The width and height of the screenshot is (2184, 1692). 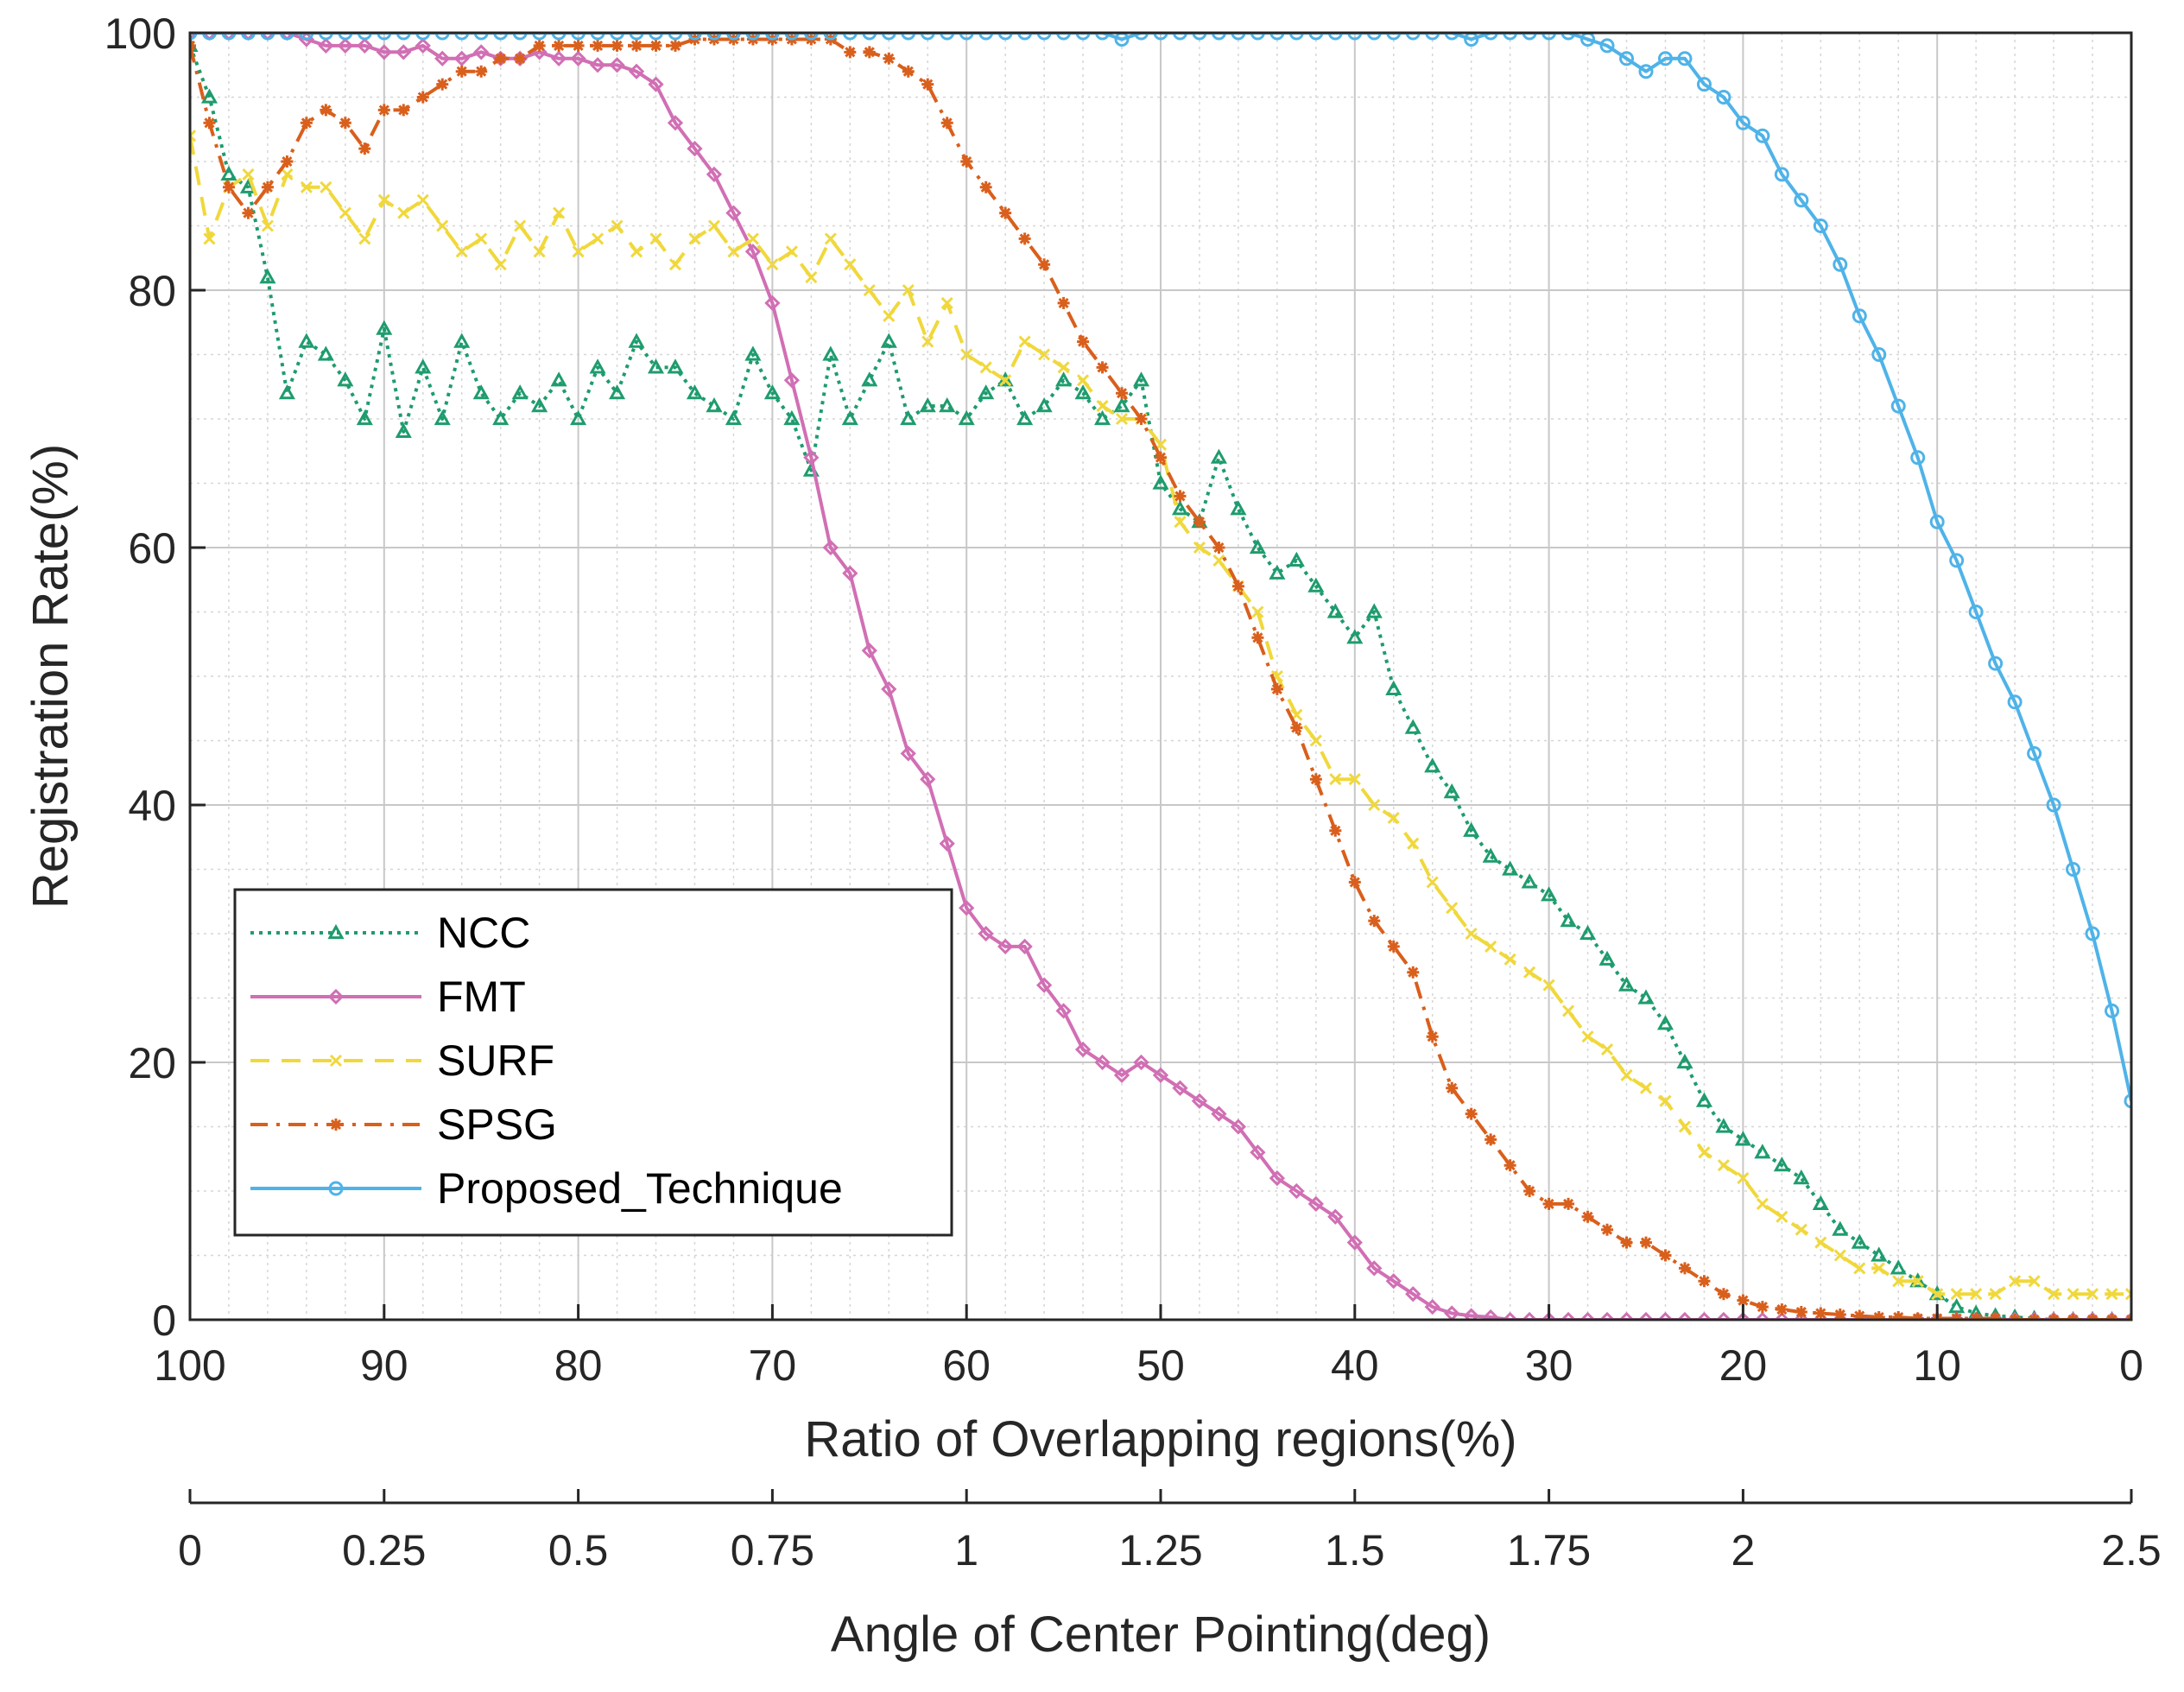 What do you see at coordinates (404, 1124) in the screenshot?
I see `legend-item-spsg: SPSG` at bounding box center [404, 1124].